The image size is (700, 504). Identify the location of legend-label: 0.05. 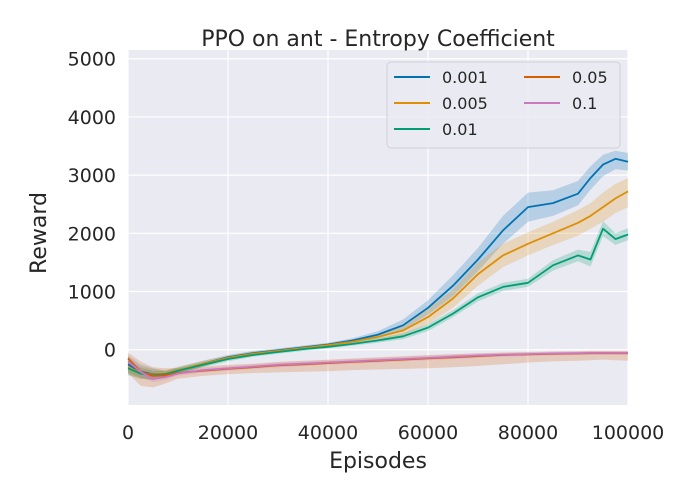
(590, 77).